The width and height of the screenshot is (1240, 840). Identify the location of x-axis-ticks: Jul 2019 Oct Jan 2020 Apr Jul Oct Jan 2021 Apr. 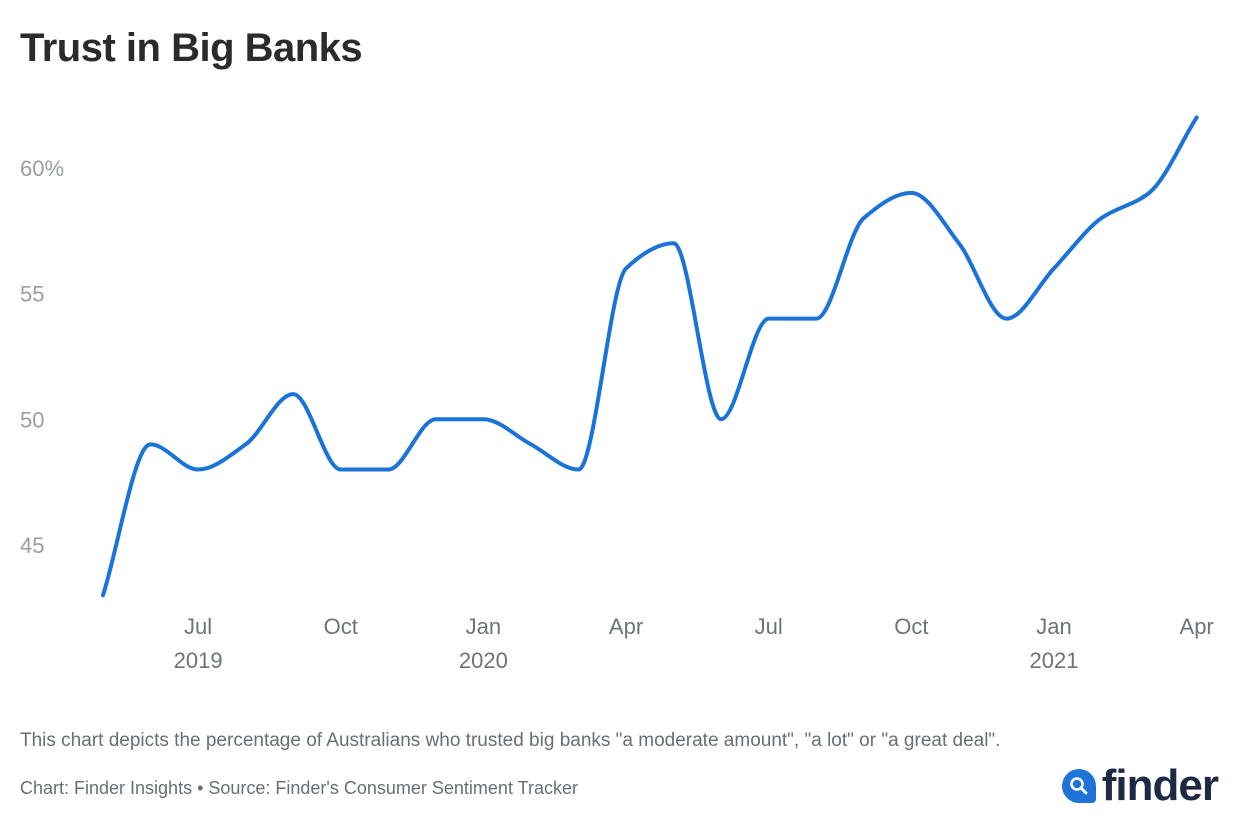
(694, 643).